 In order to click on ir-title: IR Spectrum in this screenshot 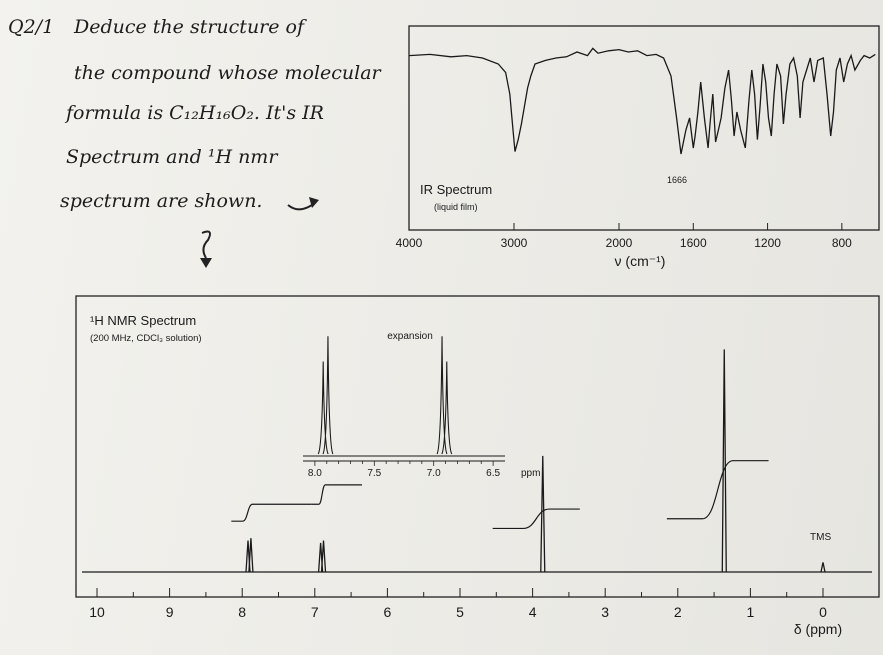, I will do `click(456, 189)`.